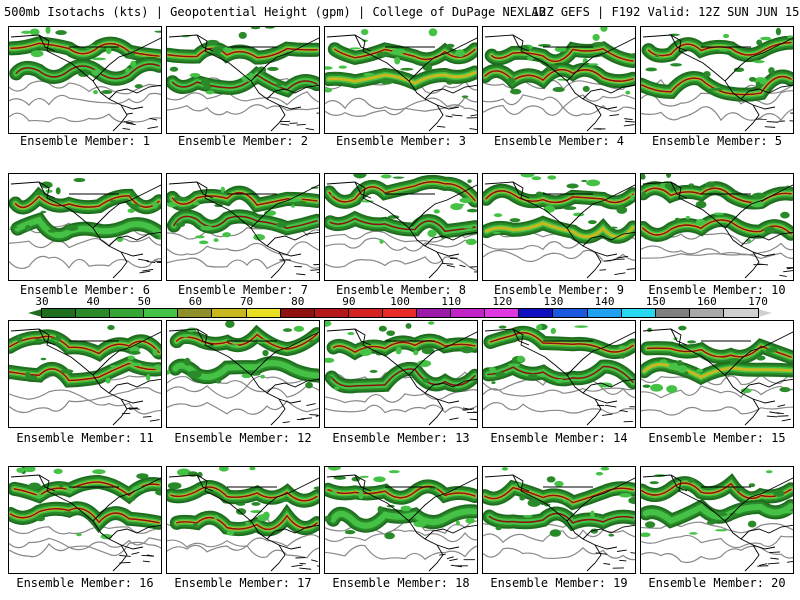 Image resolution: width=800 pixels, height=600 pixels. Describe the element at coordinates (604, 301) in the screenshot. I see `colorbar-tick-label: 140` at that location.